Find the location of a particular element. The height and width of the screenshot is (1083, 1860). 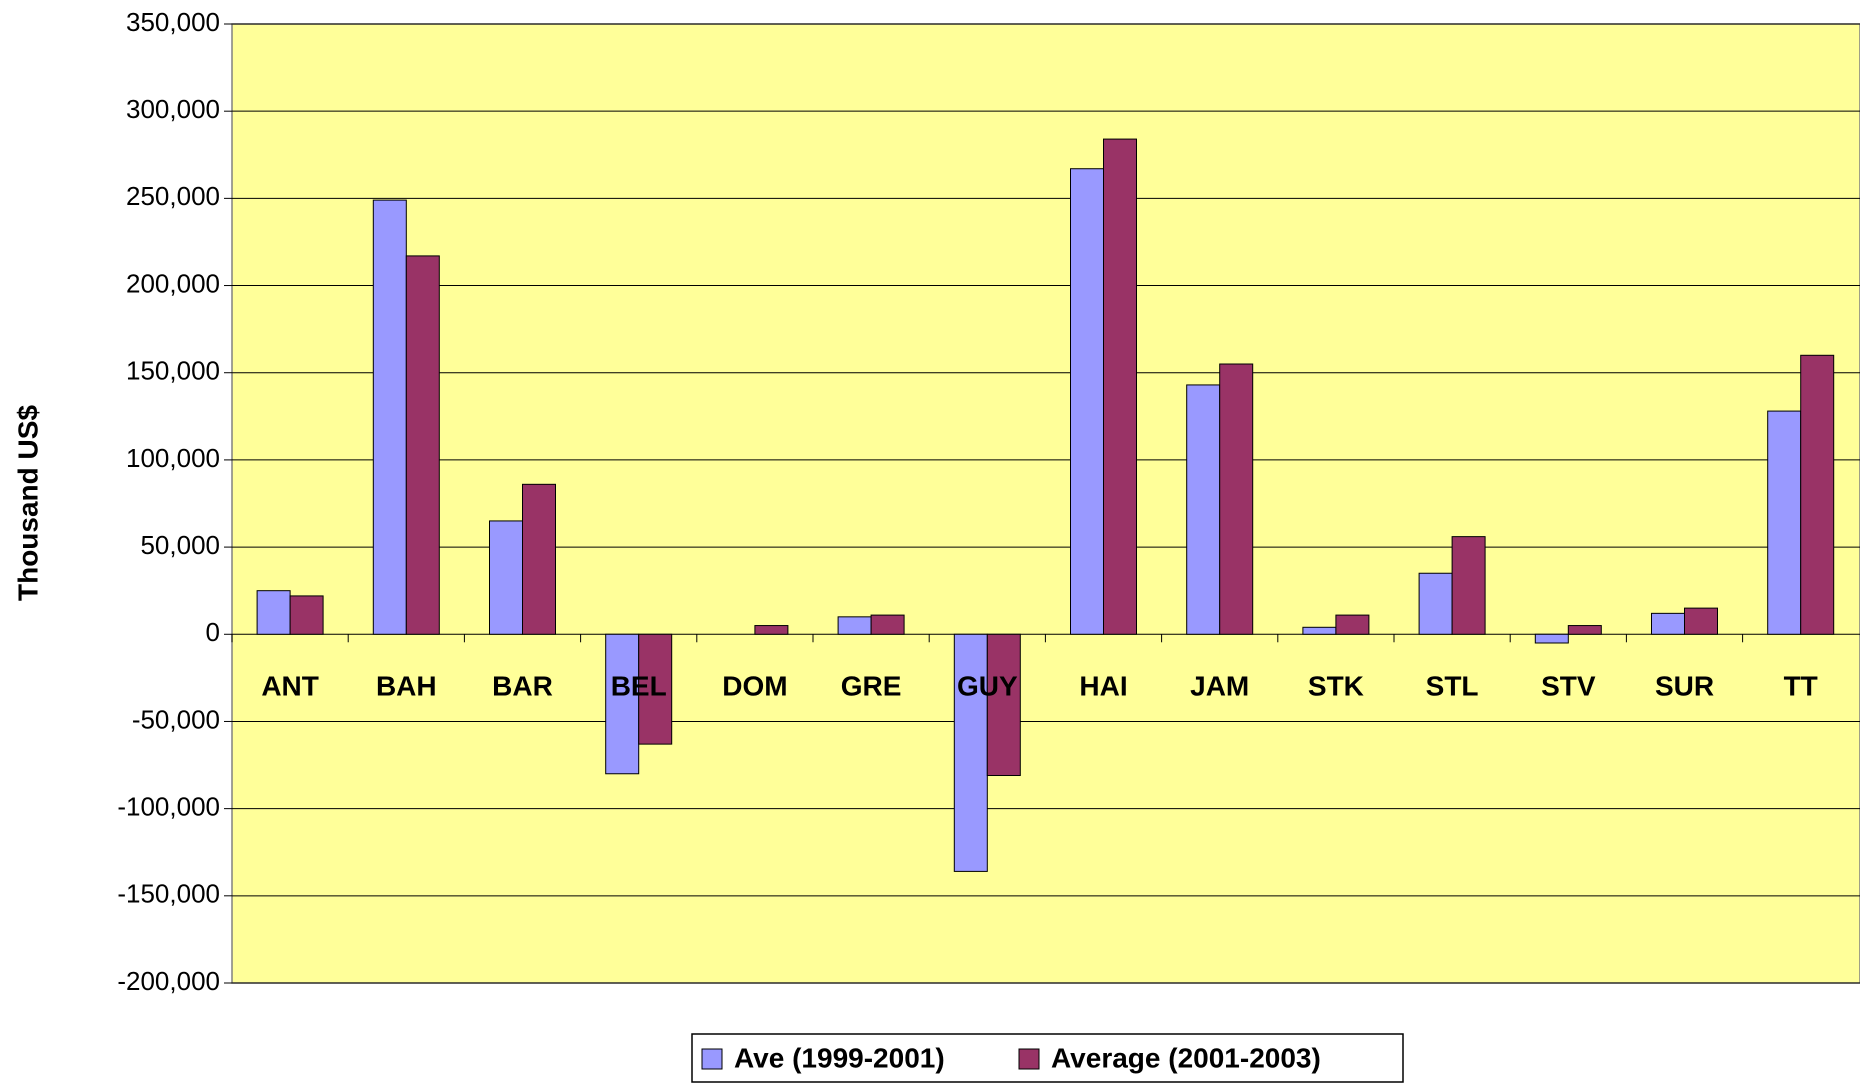

legend-label: Ave (1999-2001) is located at coordinates (839, 1057).